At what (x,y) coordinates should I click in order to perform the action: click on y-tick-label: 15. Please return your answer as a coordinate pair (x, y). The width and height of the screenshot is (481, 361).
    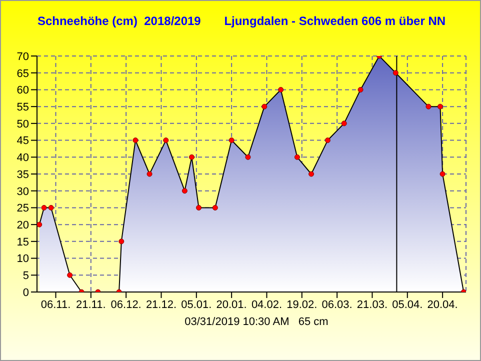
    Looking at the image, I should click on (22, 242).